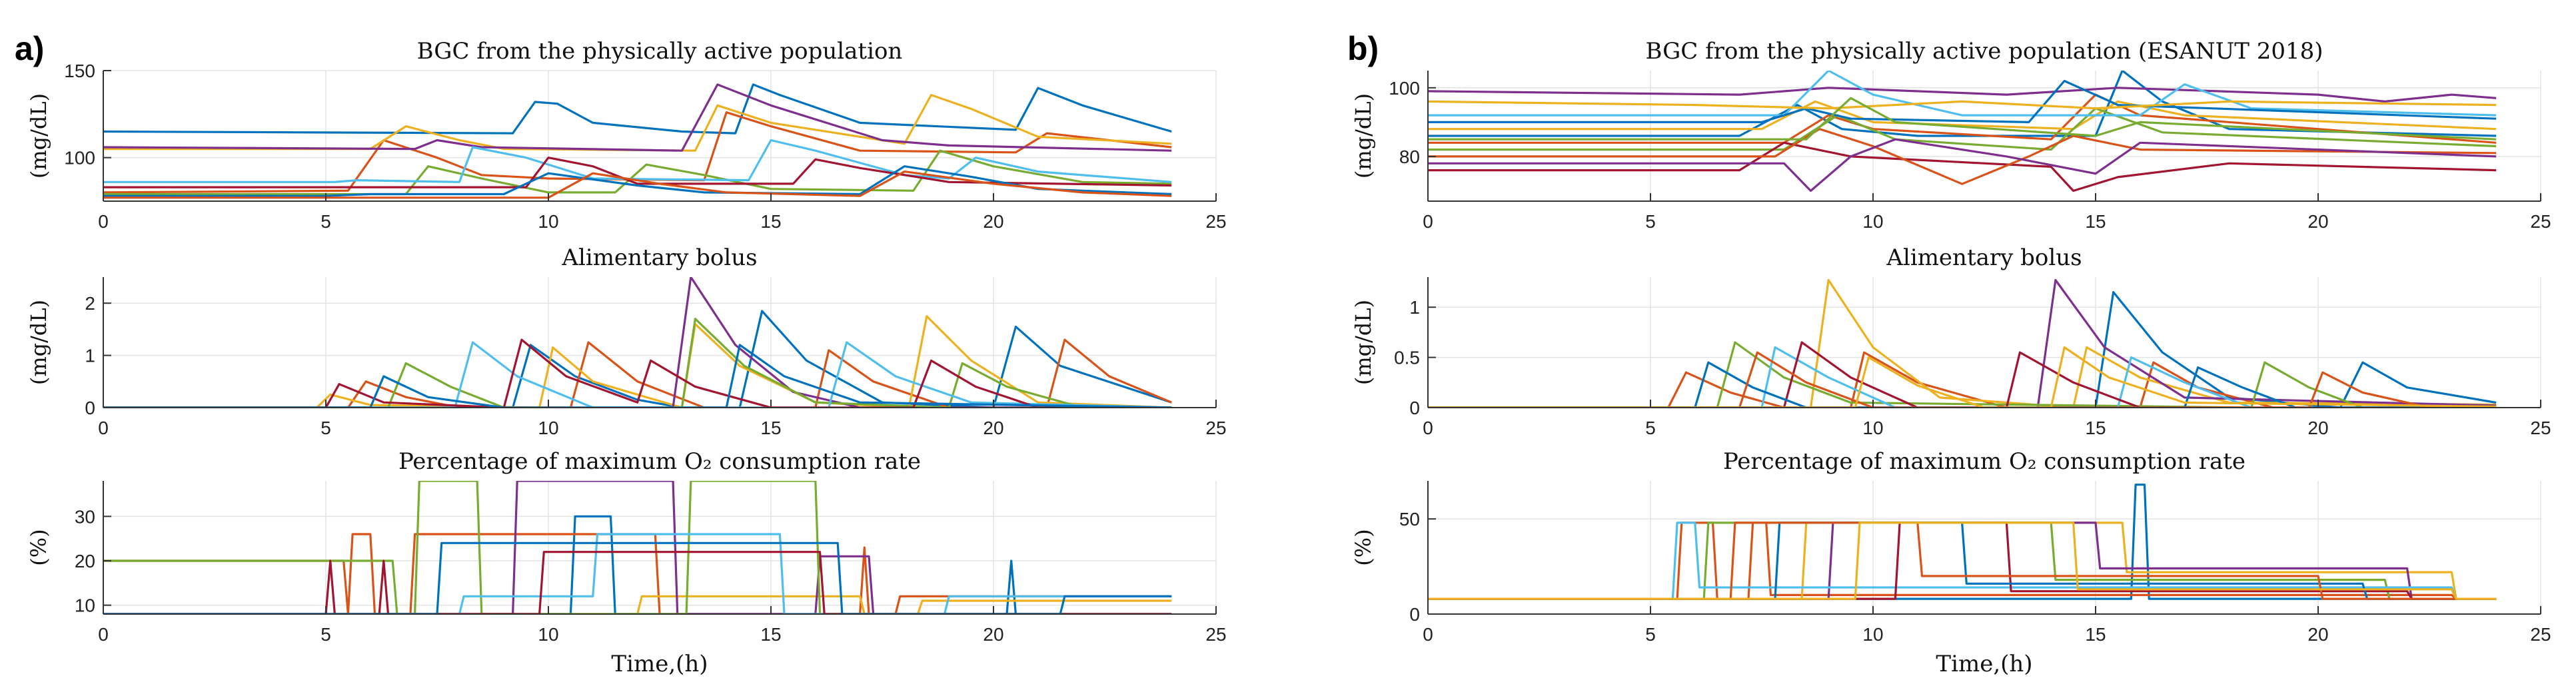  I want to click on y-tick-label: 20, so click(85, 561).